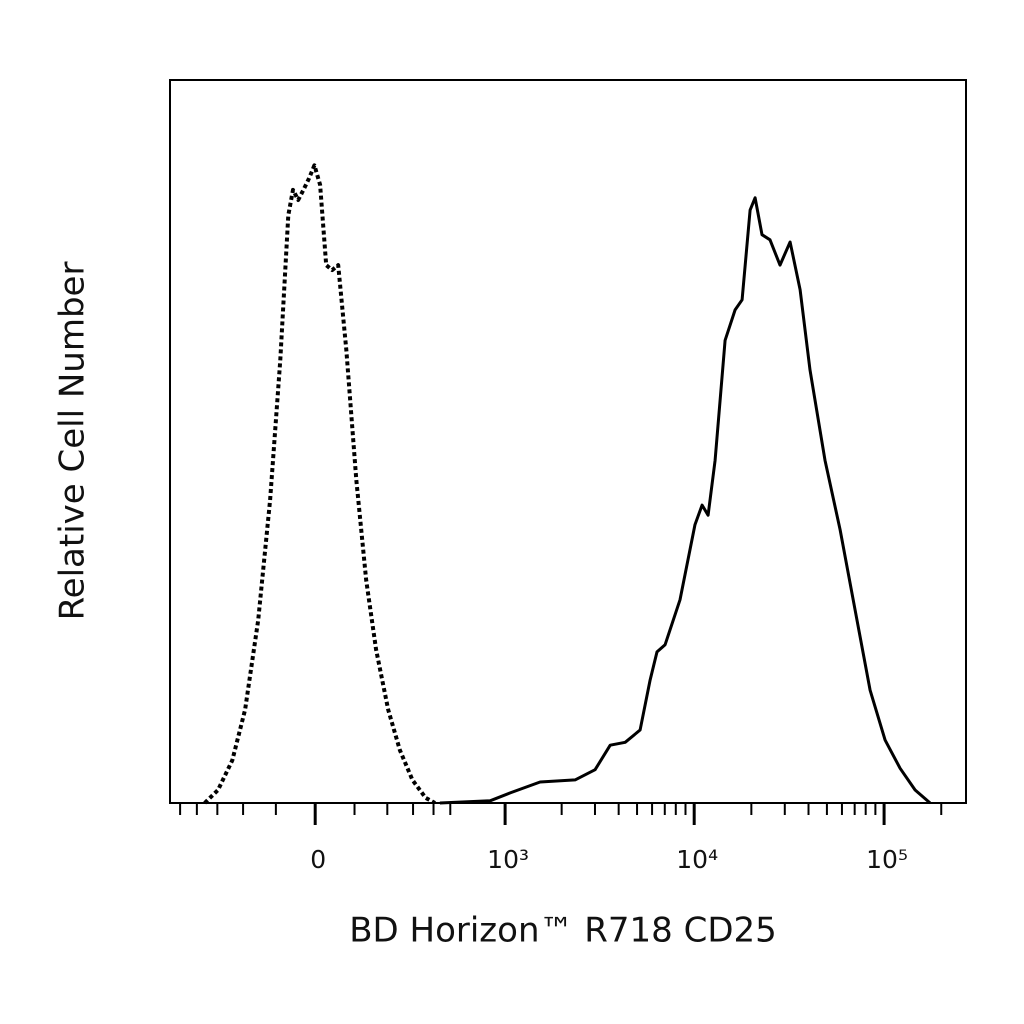  What do you see at coordinates (887, 859) in the screenshot?
I see `x-tick-label: 10⁵` at bounding box center [887, 859].